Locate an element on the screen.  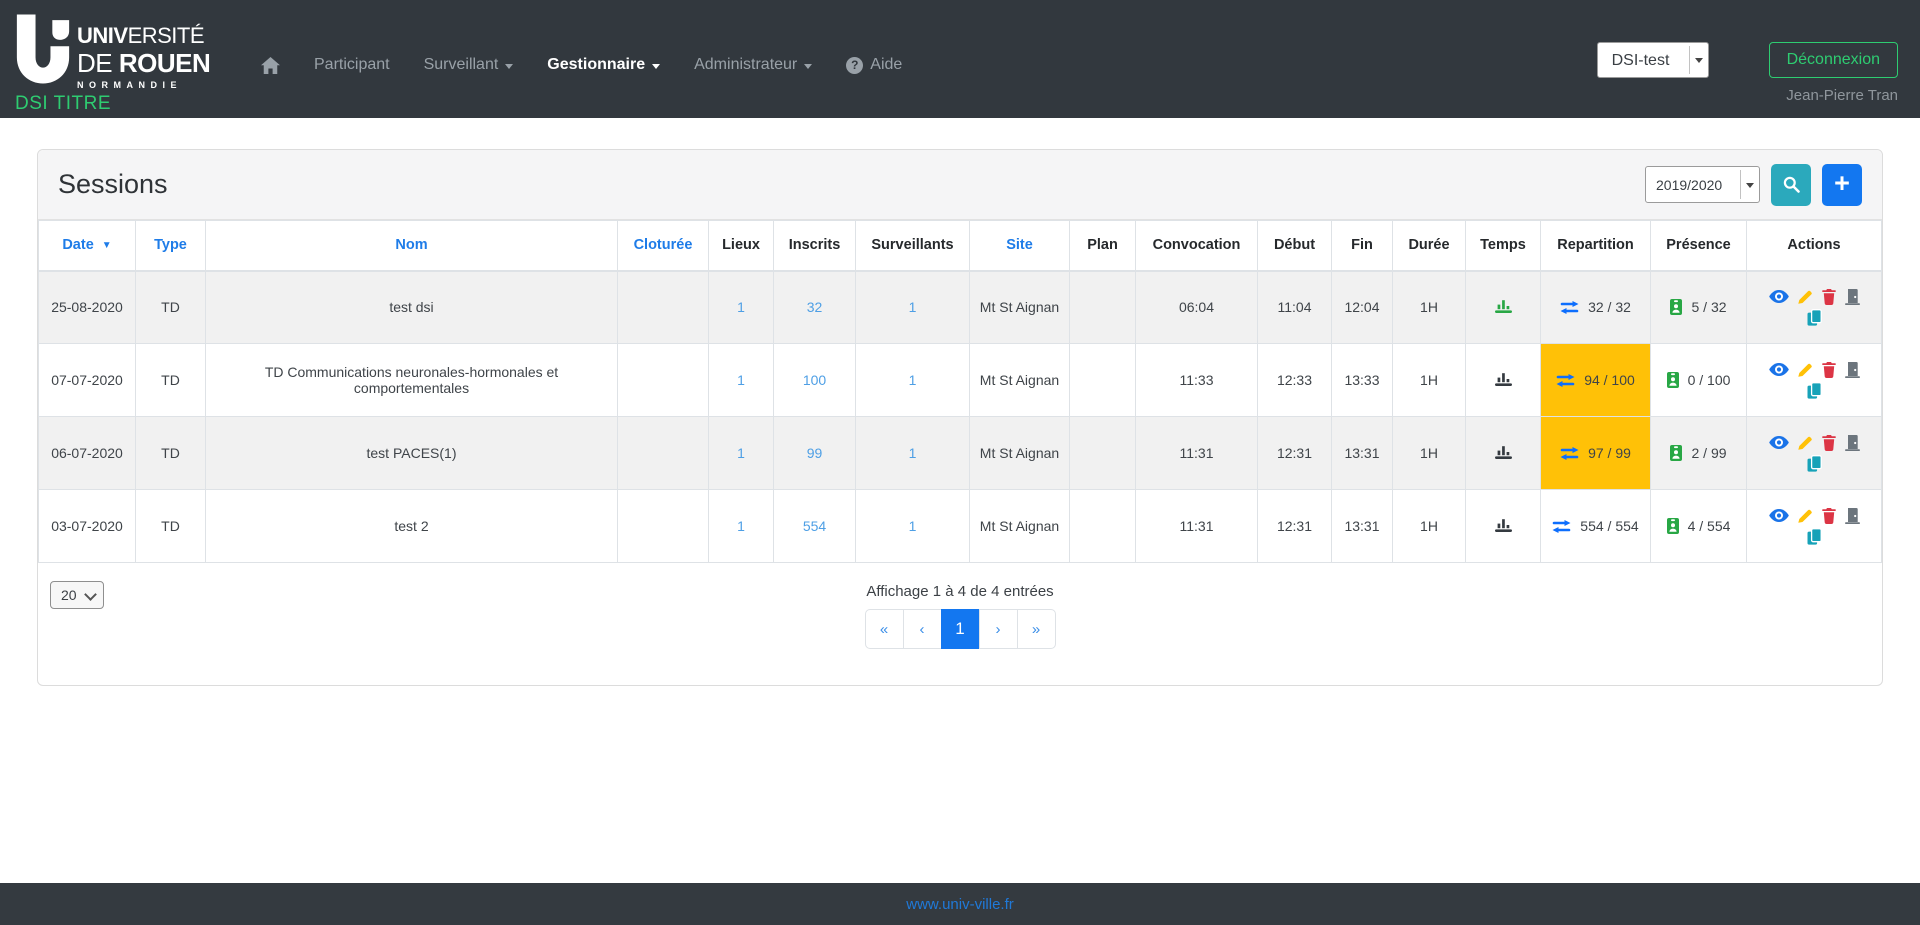
column-header-type: Type is located at coordinates (170, 246).